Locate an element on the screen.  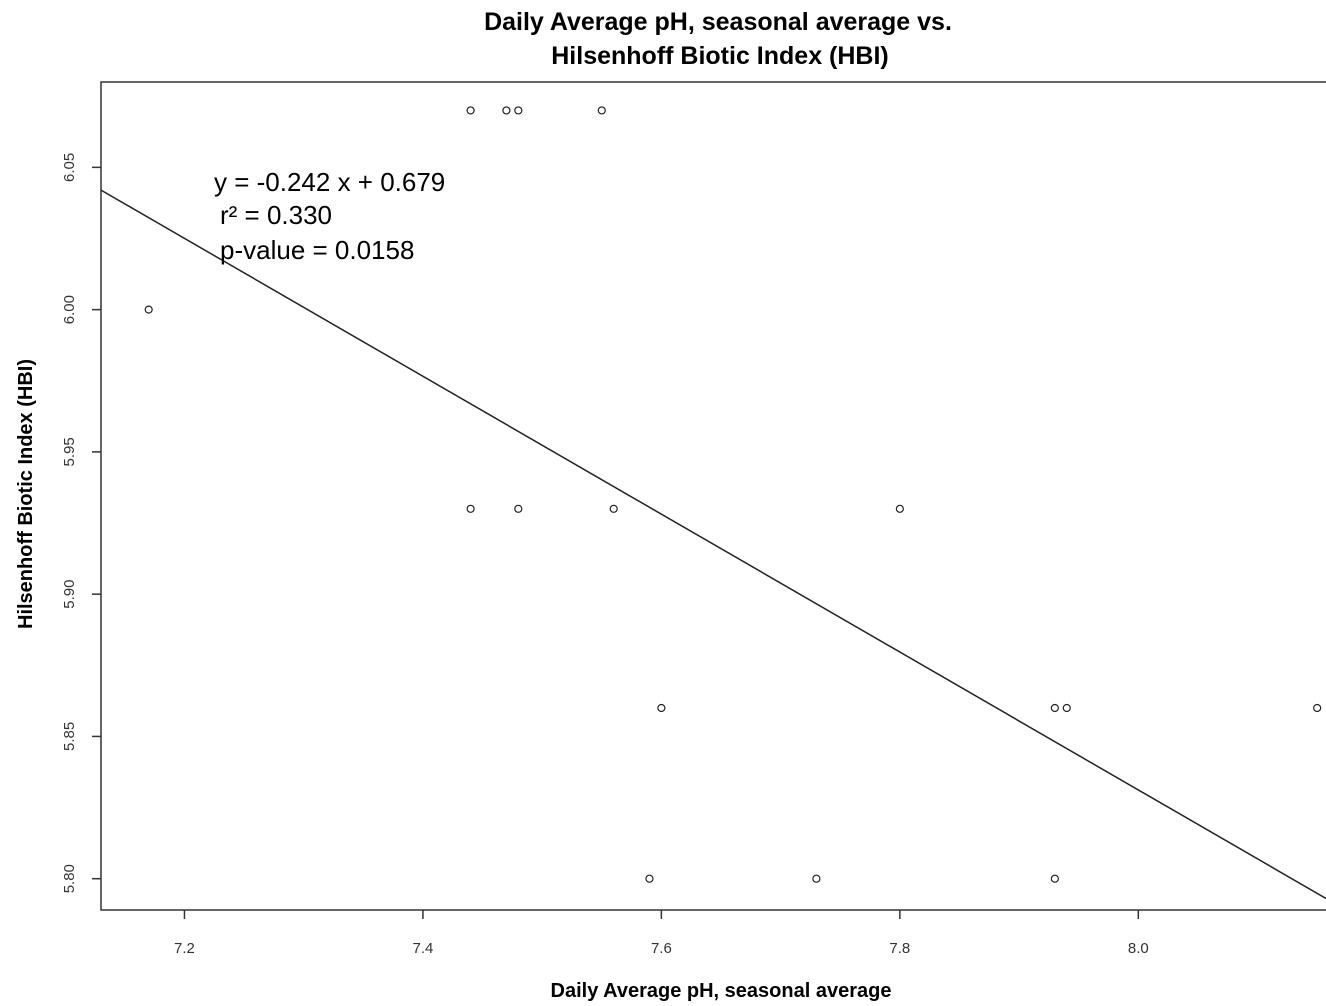
p-value-label: p-value = 0.0158 is located at coordinates (317, 250).